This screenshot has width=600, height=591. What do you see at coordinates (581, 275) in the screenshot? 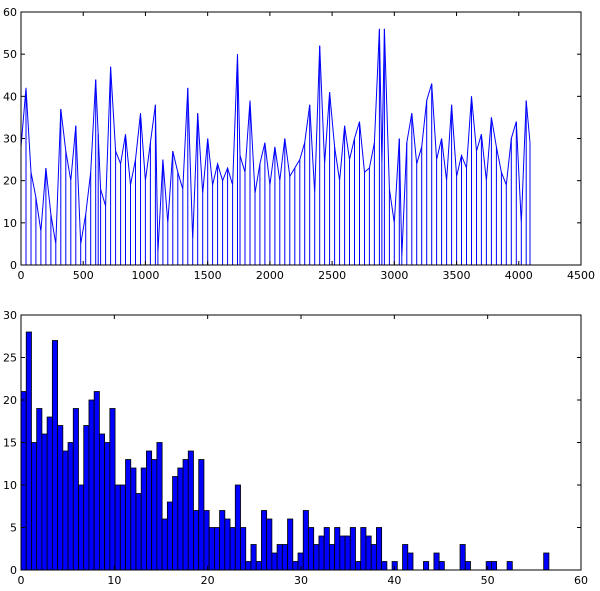
I see `top-x-tick-label: 4500` at bounding box center [581, 275].